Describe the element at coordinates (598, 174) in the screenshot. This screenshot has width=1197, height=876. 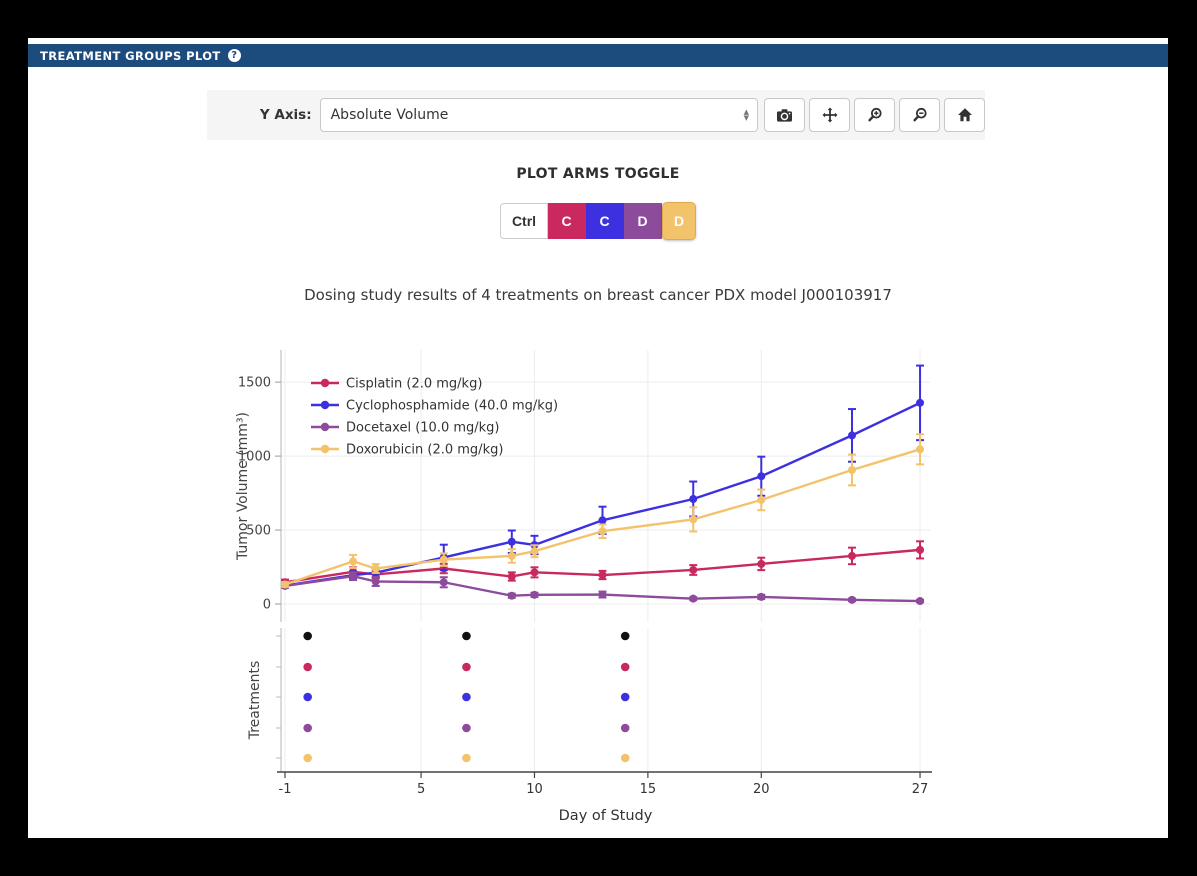
I see `plot-arms-toggle-title: PLOT ARMS TOGGLE` at that location.